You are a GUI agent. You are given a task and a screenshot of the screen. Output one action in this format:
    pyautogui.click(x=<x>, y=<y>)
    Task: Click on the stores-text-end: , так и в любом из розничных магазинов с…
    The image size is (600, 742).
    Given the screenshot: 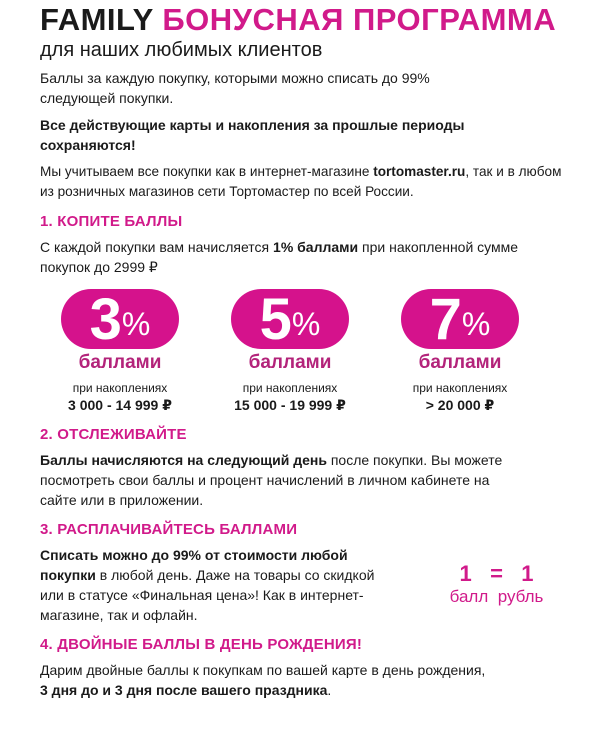 What is the action you would take?
    pyautogui.click(x=301, y=181)
    